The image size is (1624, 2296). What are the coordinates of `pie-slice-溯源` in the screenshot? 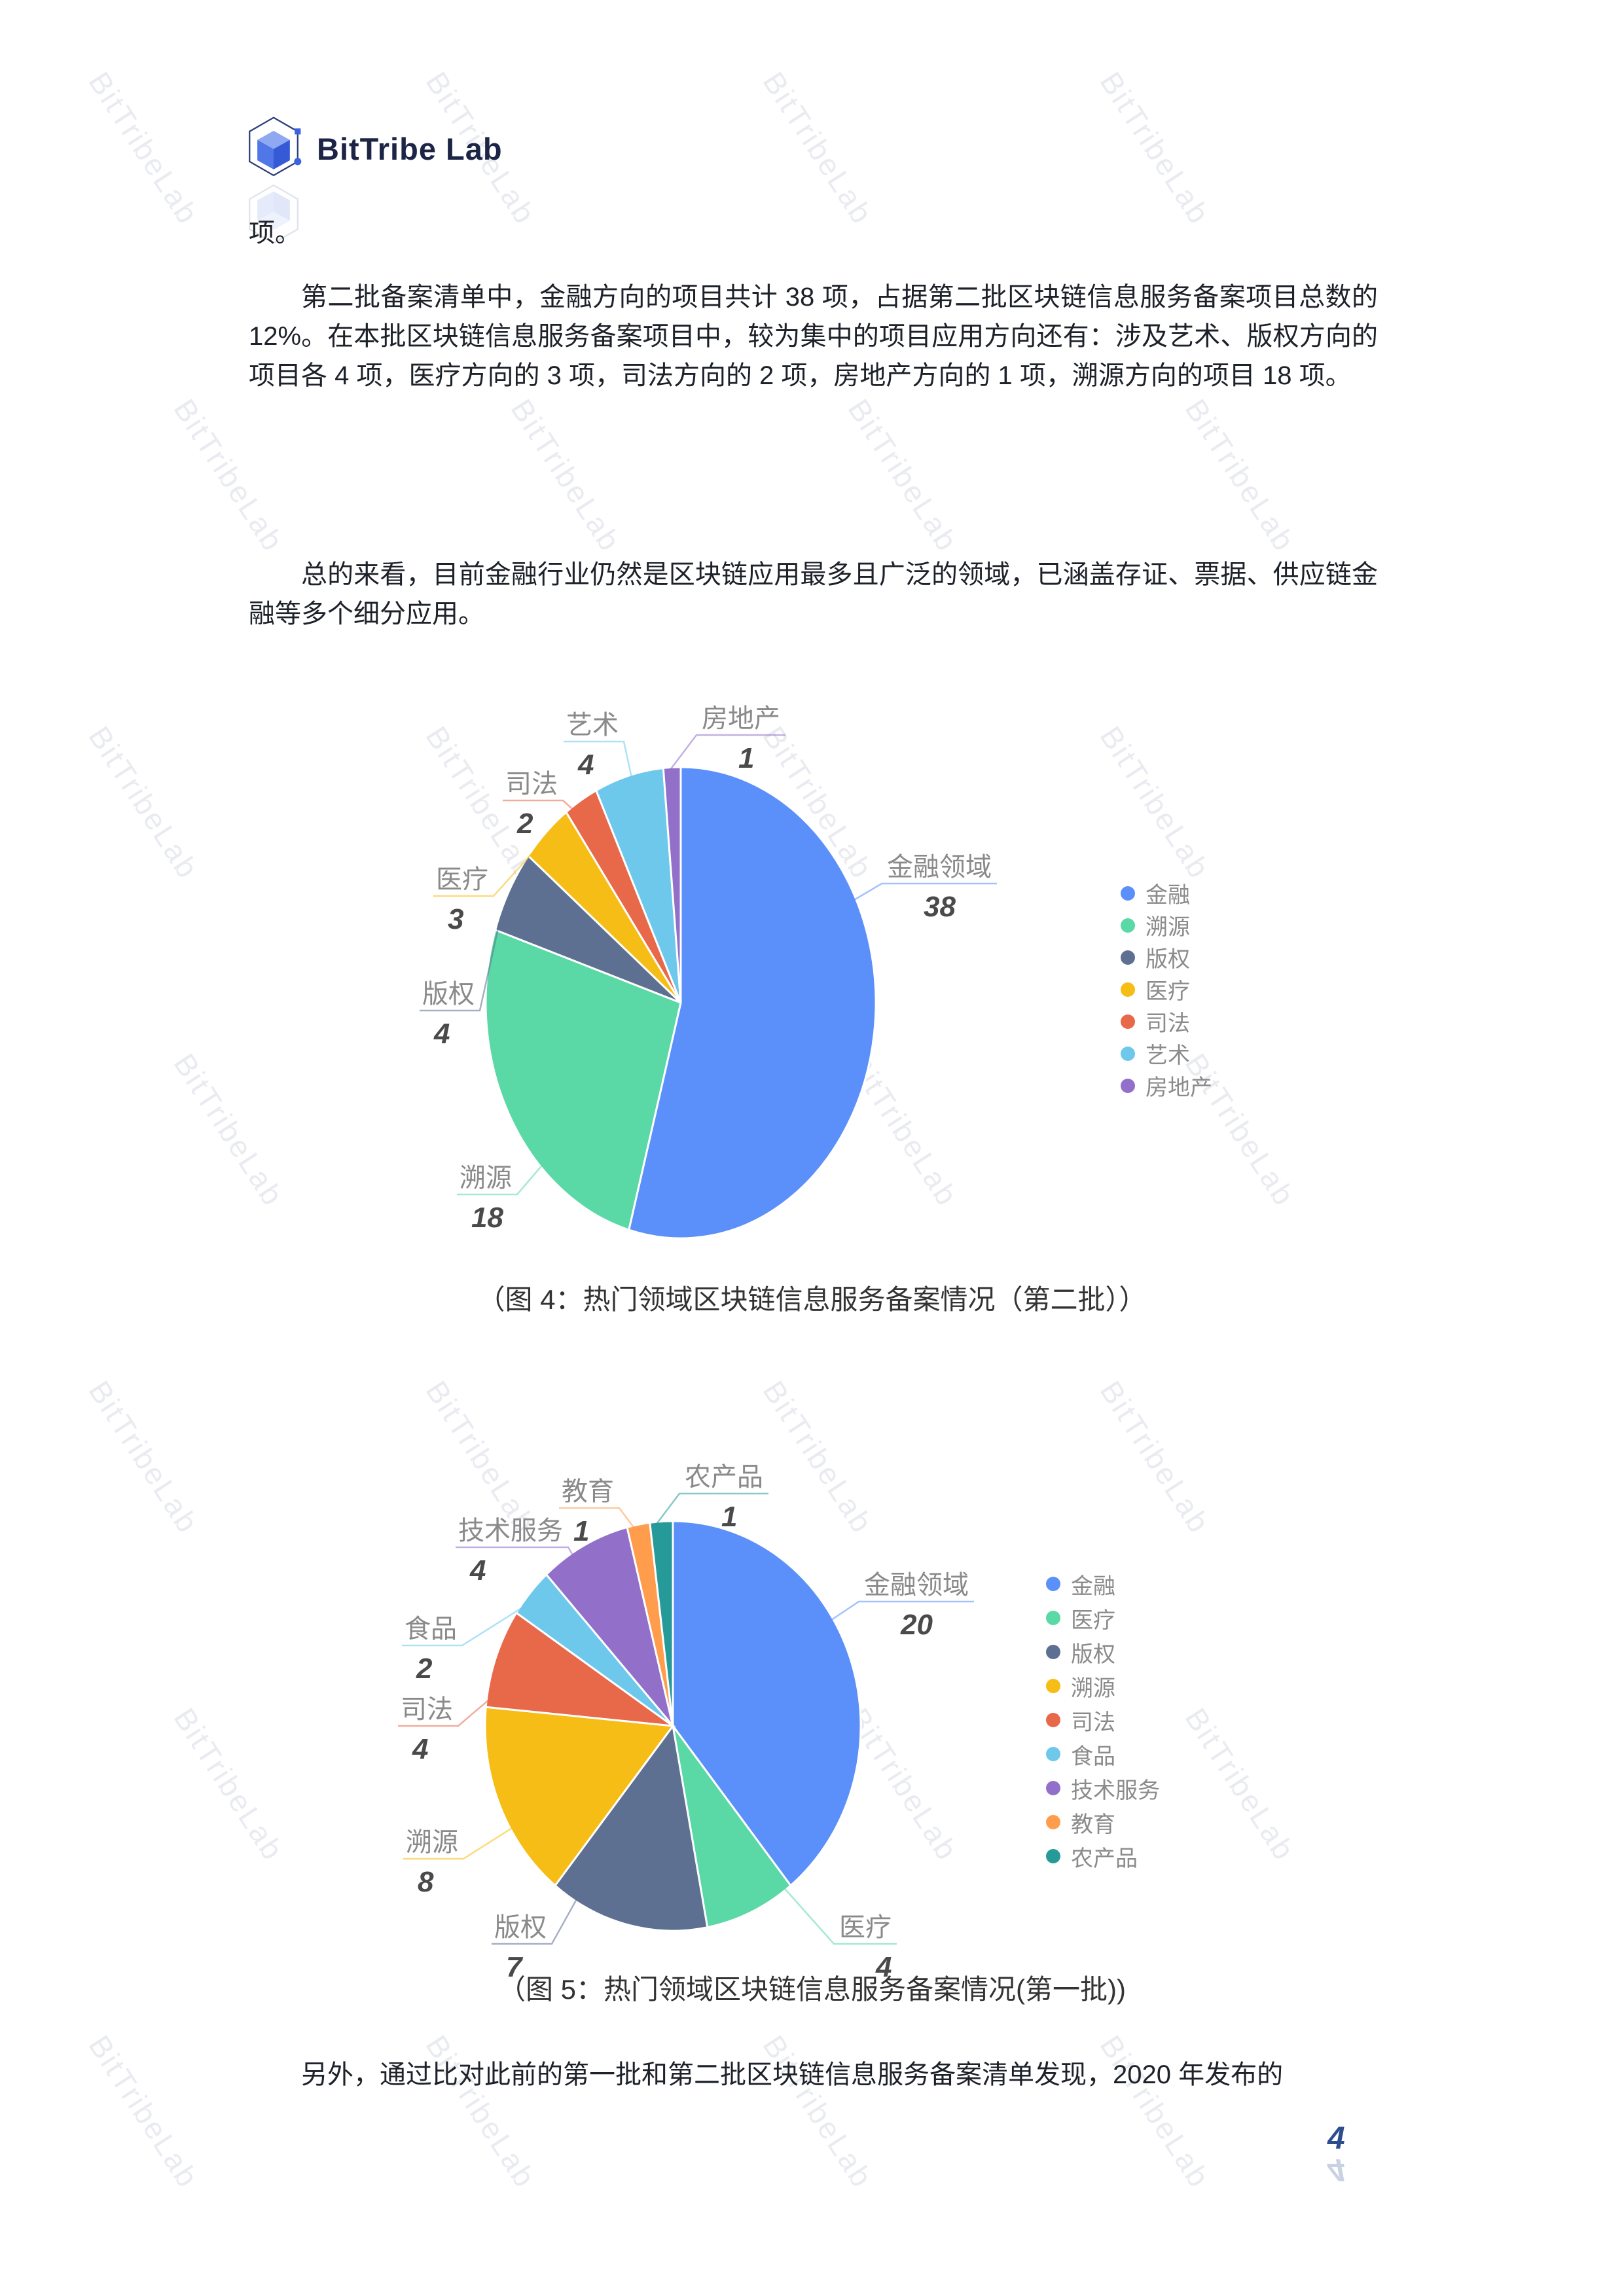 It's located at (579, 1797).